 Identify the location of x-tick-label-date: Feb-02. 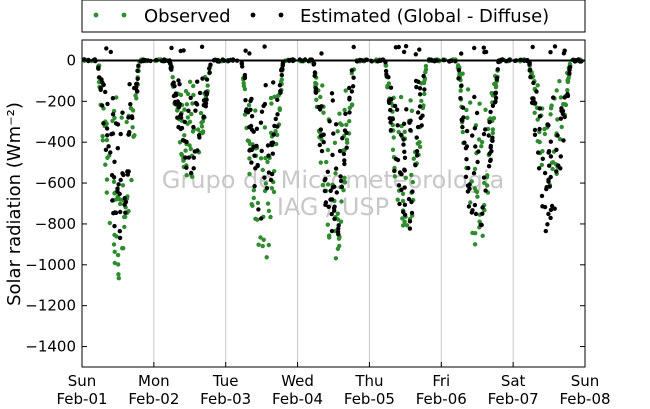
(153, 399).